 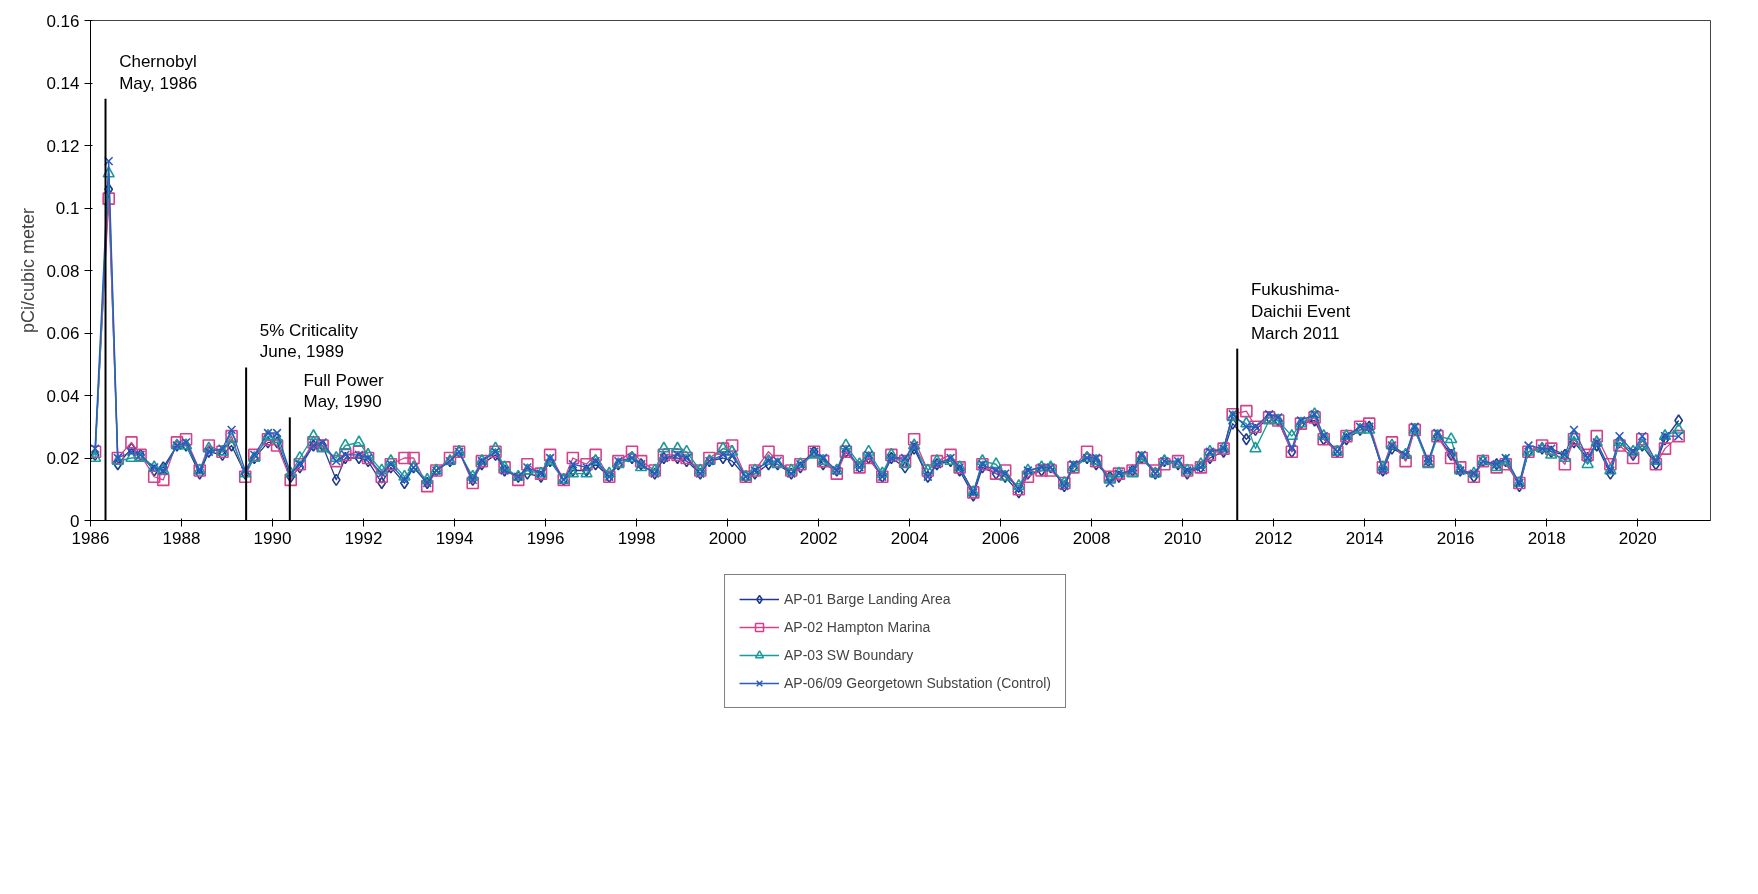 I want to click on legend-label: AP-01 Barge Landing Area, so click(x=867, y=599).